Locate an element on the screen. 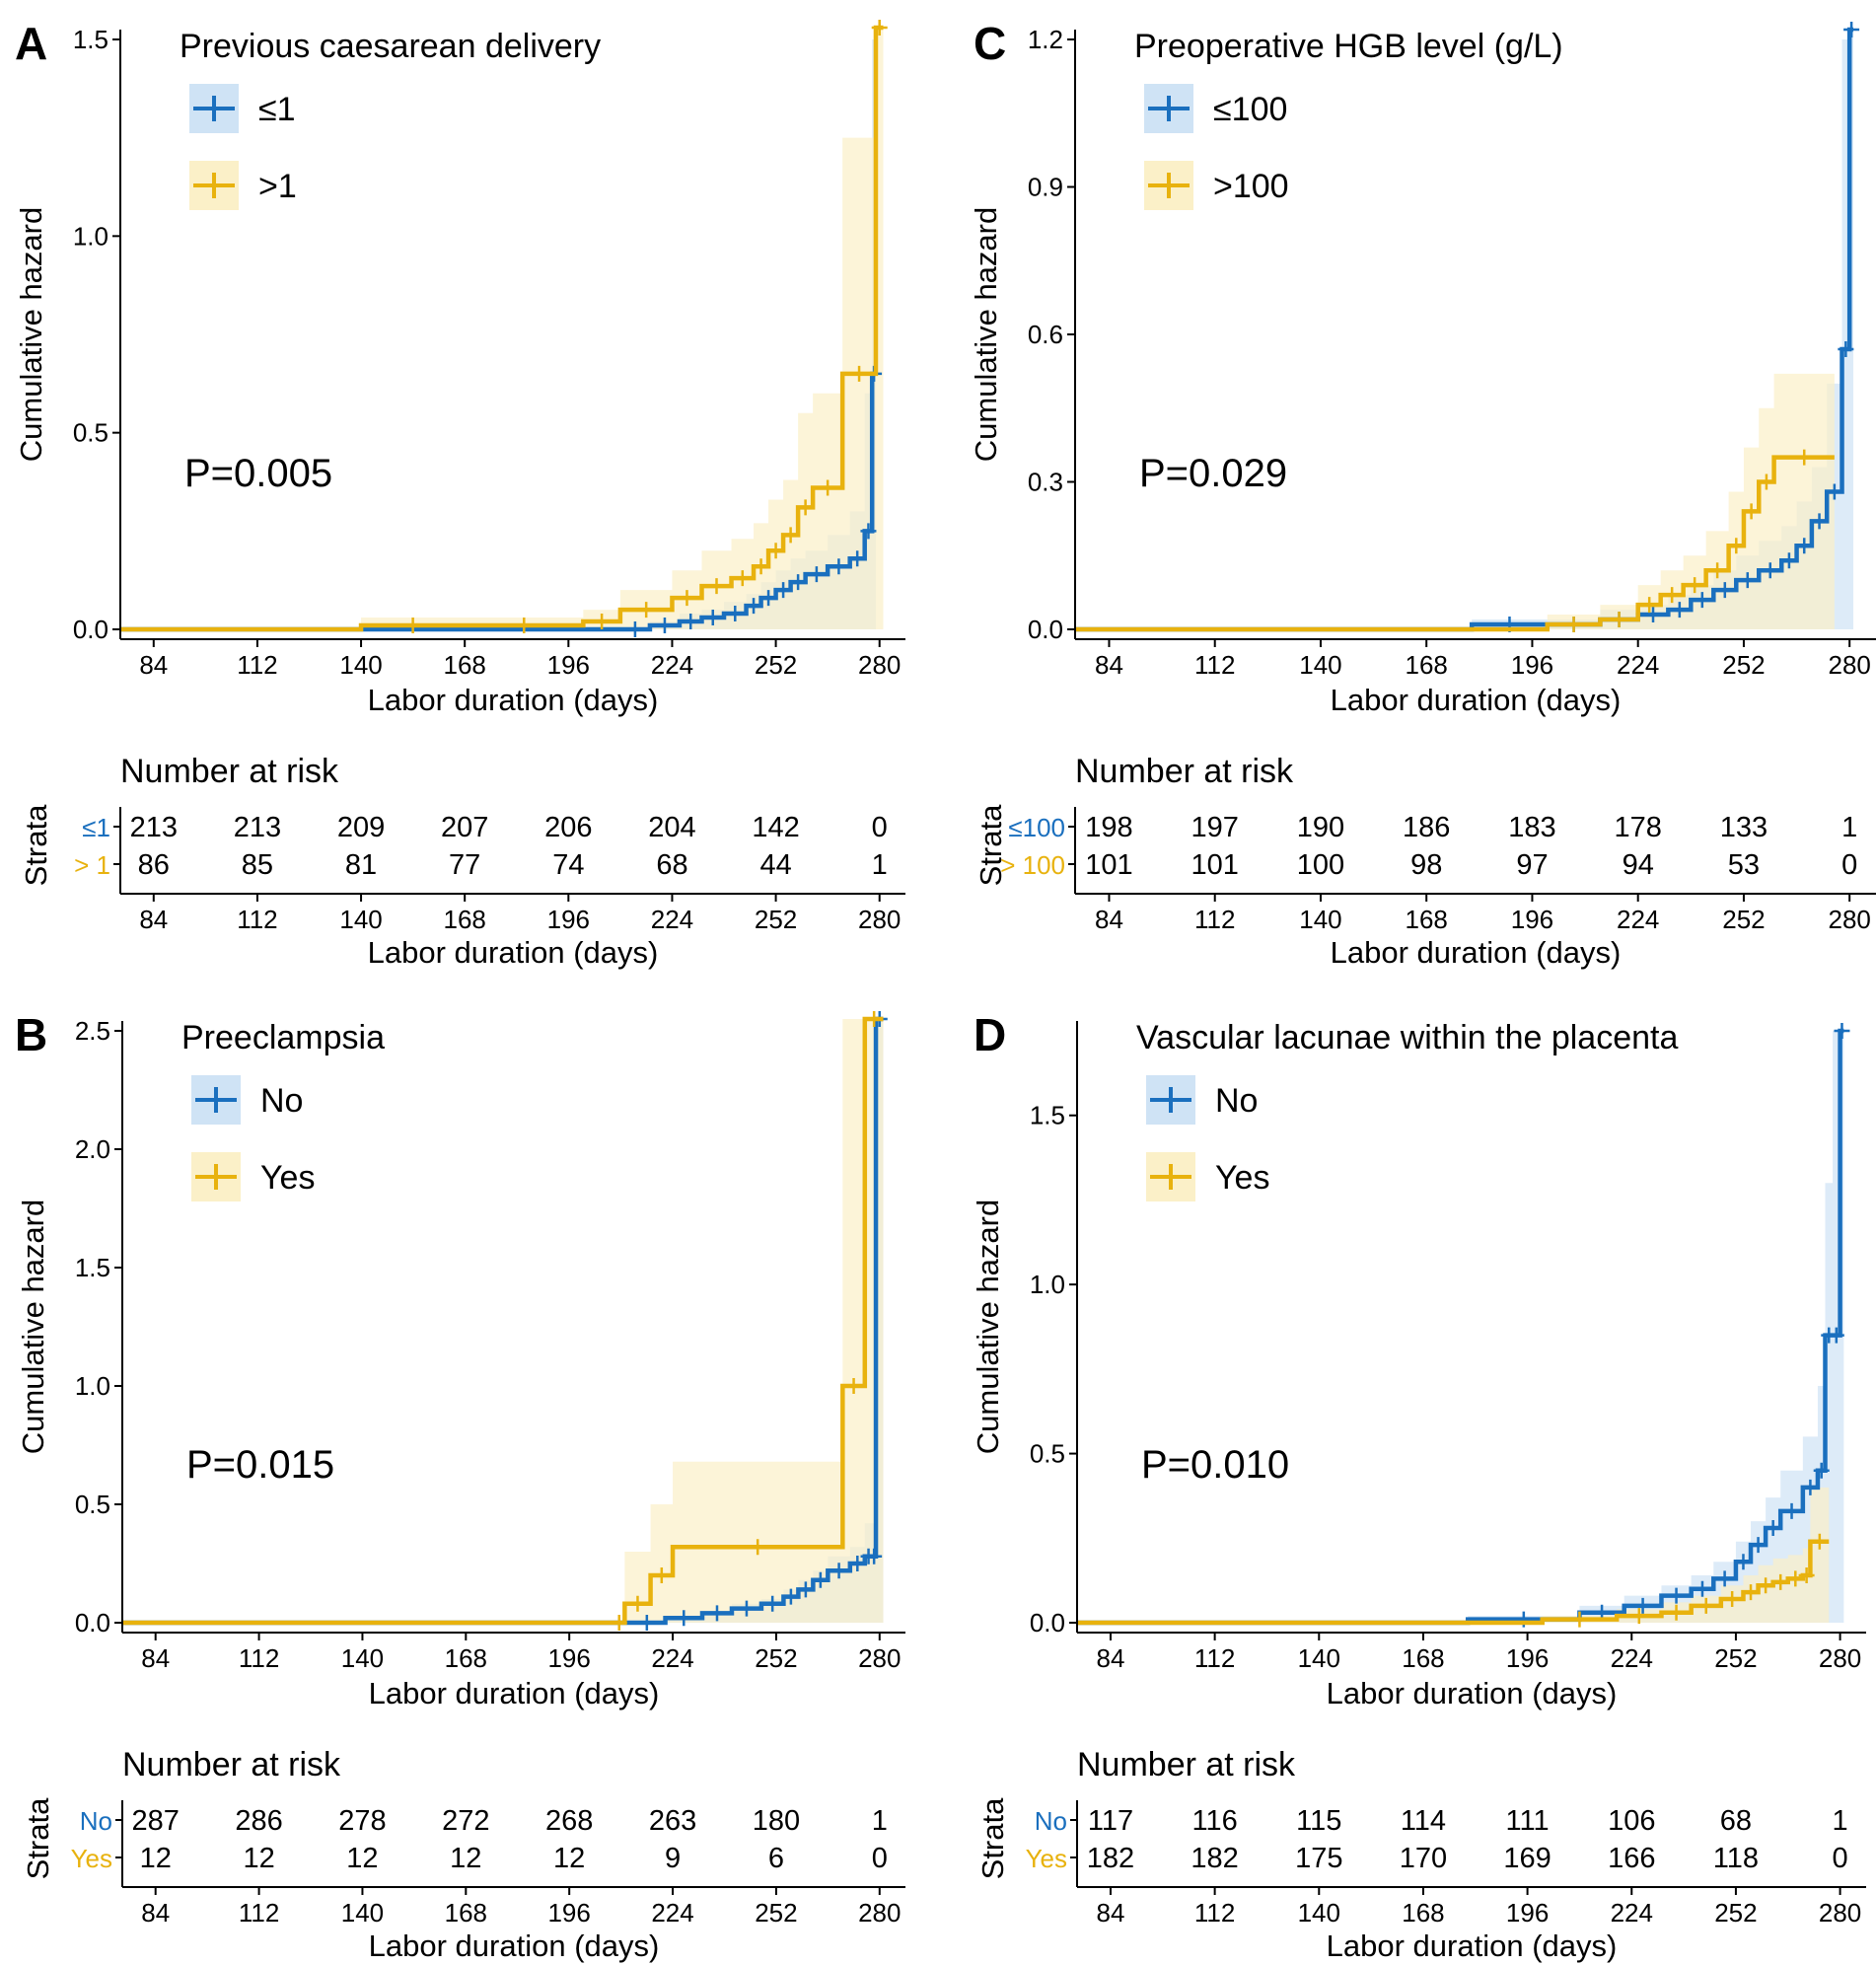  p-value: P=0.005 is located at coordinates (258, 473).